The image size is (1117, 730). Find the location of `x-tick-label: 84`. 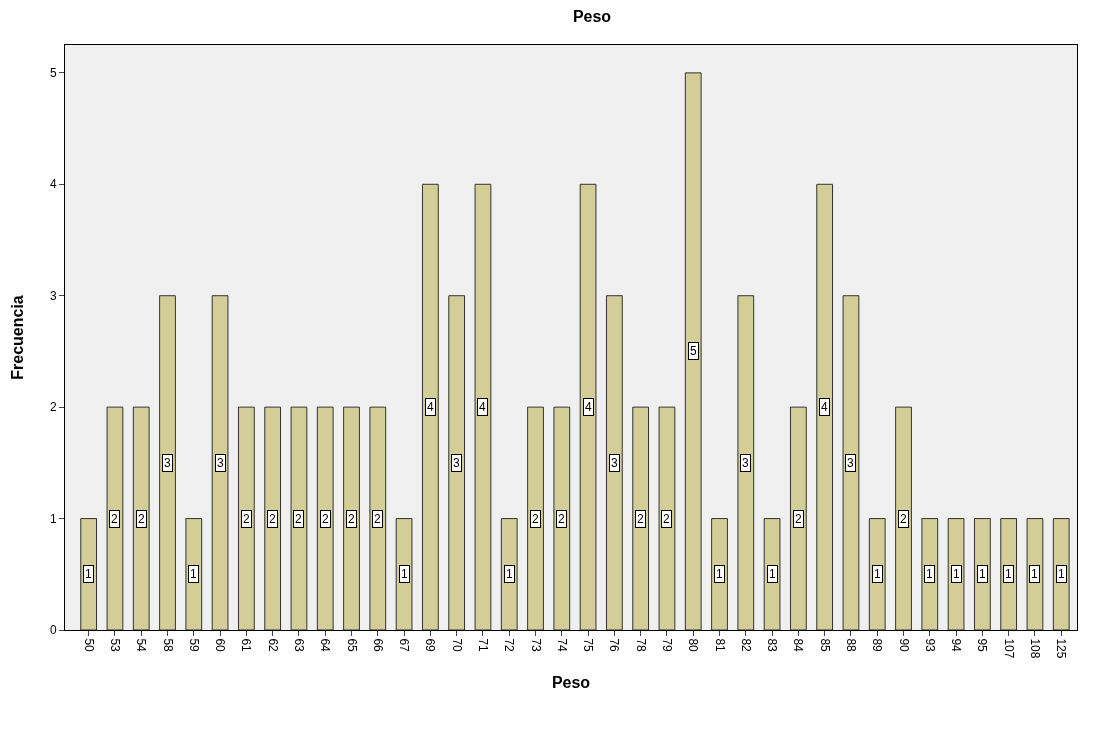

x-tick-label: 84 is located at coordinates (798, 645).